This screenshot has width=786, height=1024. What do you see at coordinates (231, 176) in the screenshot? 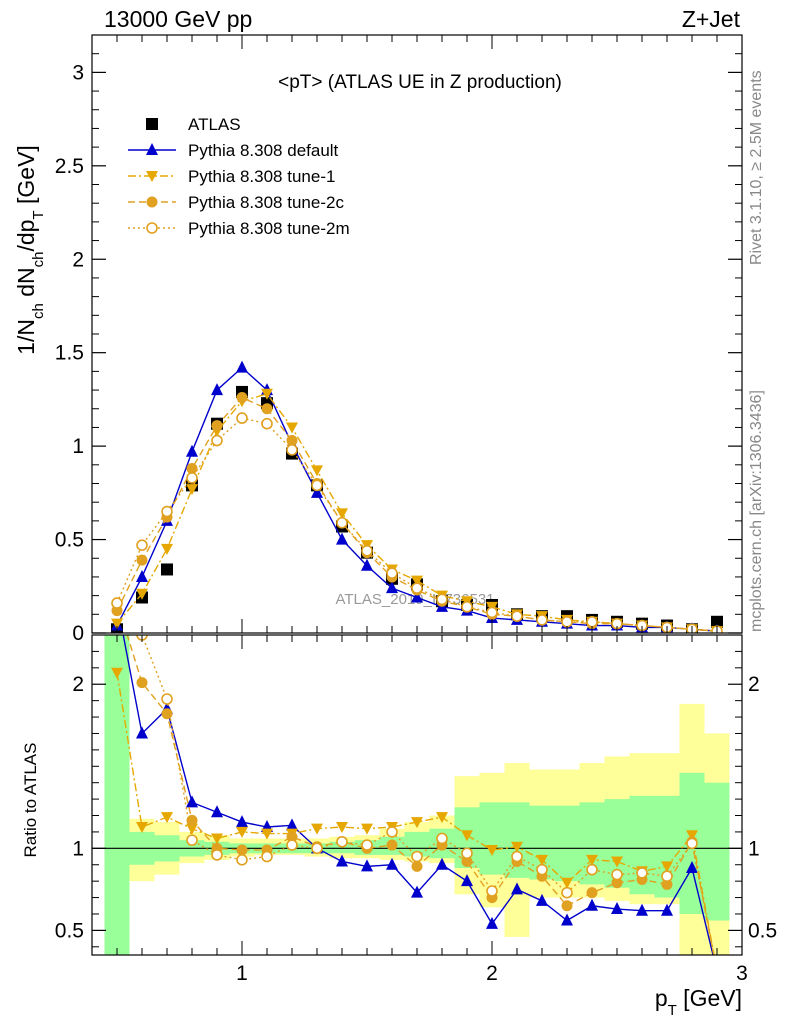
I see `legend-entry-2: Pythia 8.308 tune-1` at bounding box center [231, 176].